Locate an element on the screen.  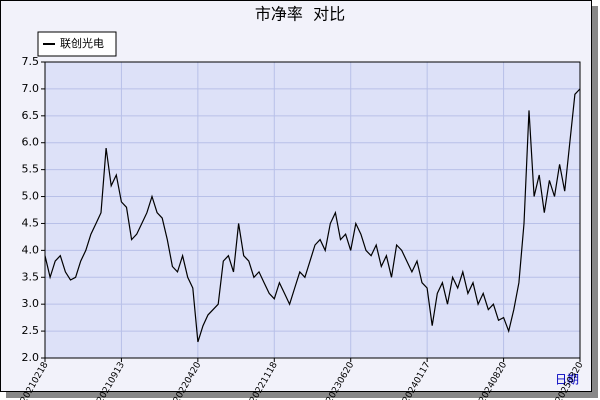
y-tick-label: 7.0 is located at coordinates (31, 88).